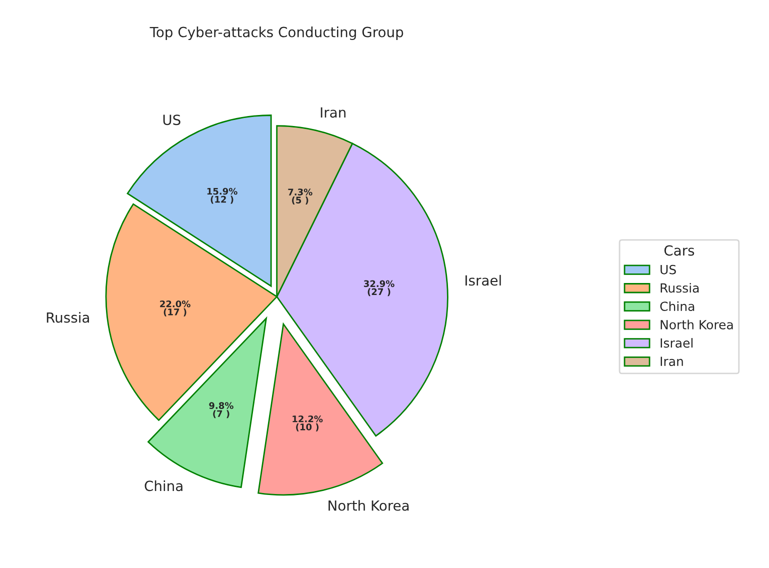 This screenshot has width=769, height=568. What do you see at coordinates (171, 120) in the screenshot?
I see `slice-label: US` at bounding box center [171, 120].